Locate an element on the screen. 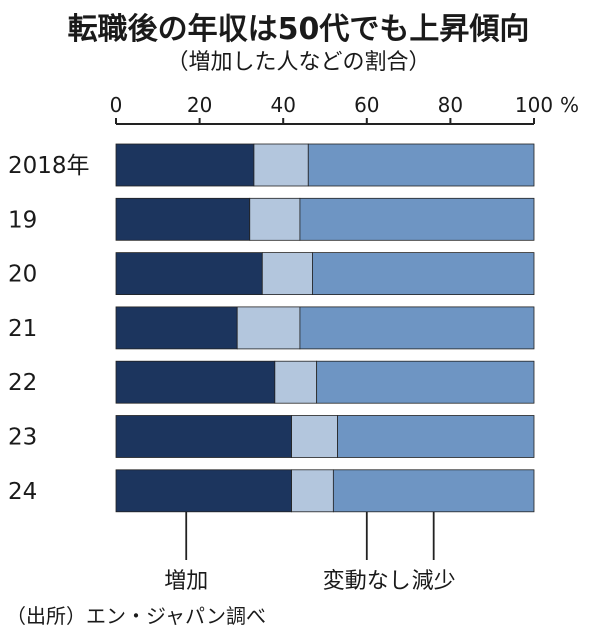 The image size is (597, 642). legend-label: 変動なし is located at coordinates (367, 581).